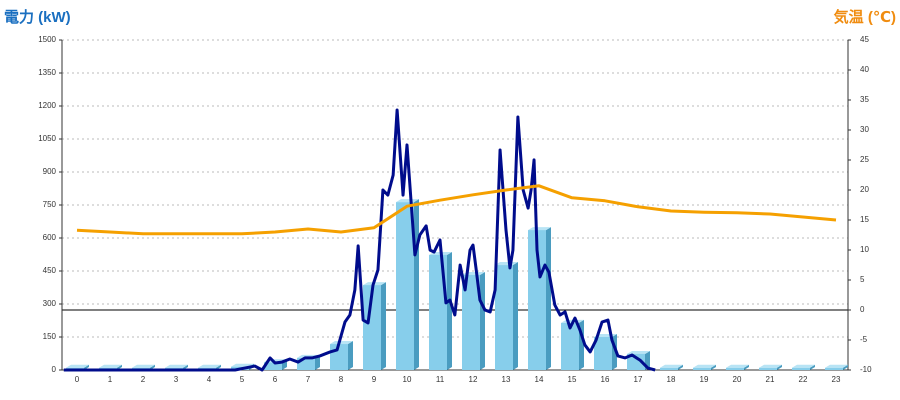  What do you see at coordinates (47, 105) in the screenshot?
I see `y-tick-label: 1200` at bounding box center [47, 105].